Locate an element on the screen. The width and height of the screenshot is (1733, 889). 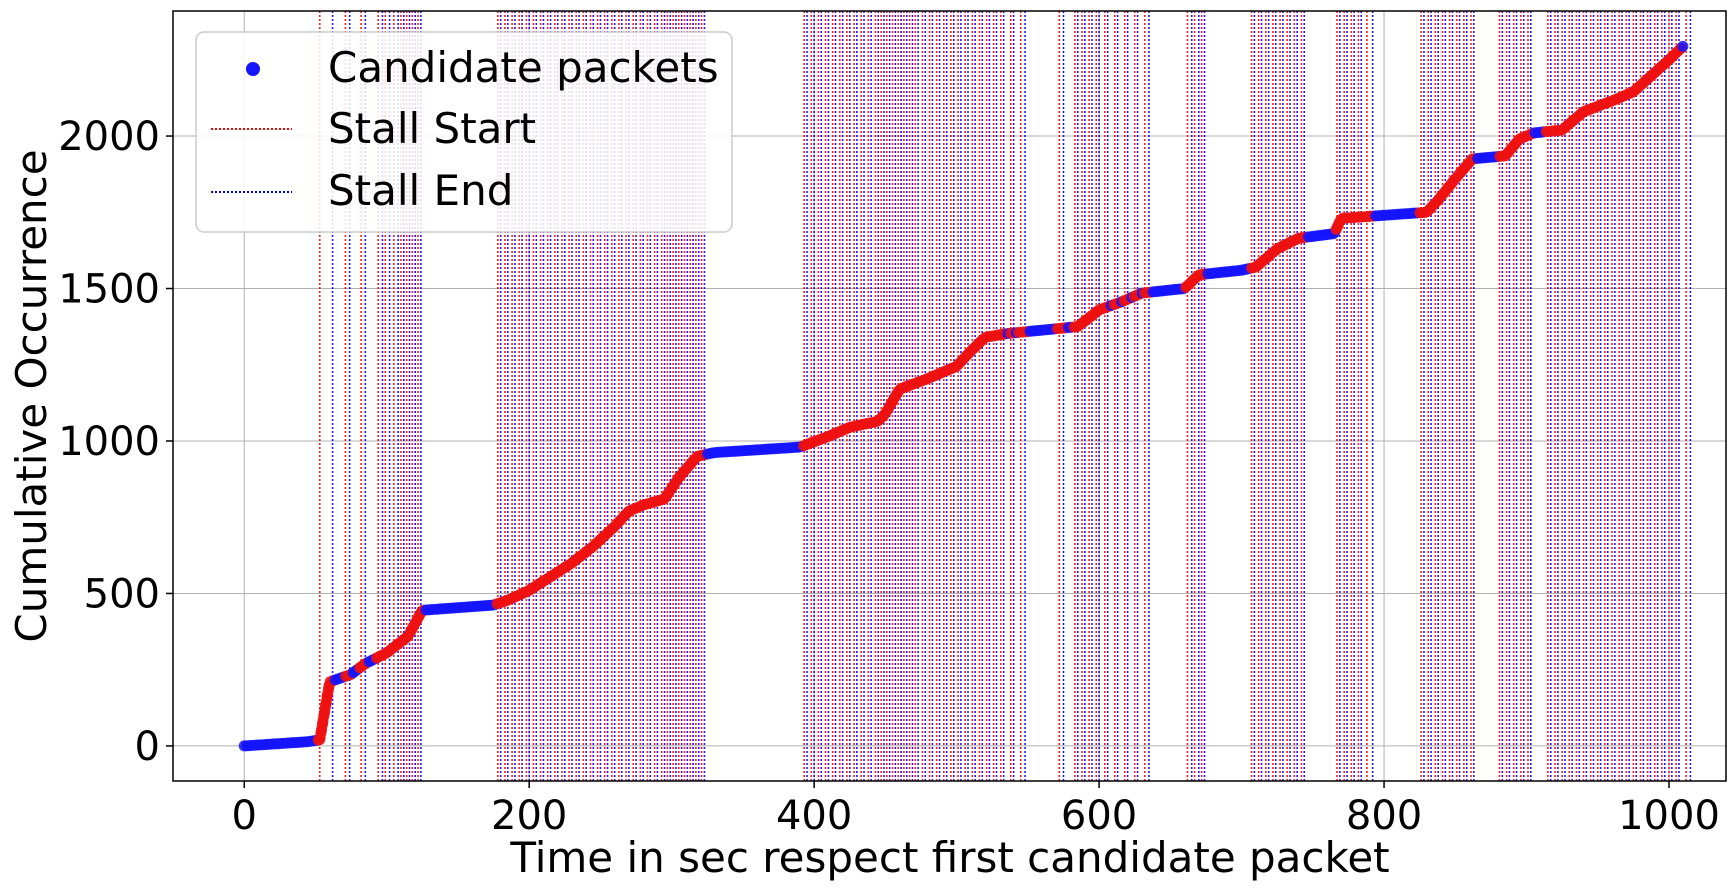
legend-label-stall-end: Stall End is located at coordinates (420, 190).